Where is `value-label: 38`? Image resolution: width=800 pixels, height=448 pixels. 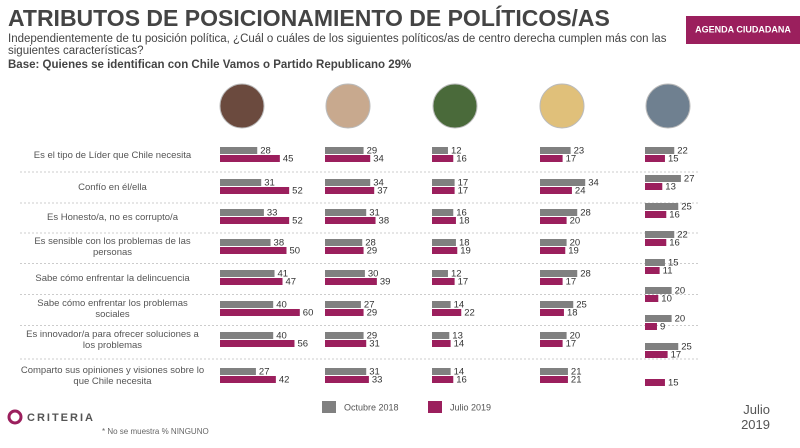 value-label: 38 is located at coordinates (279, 243).